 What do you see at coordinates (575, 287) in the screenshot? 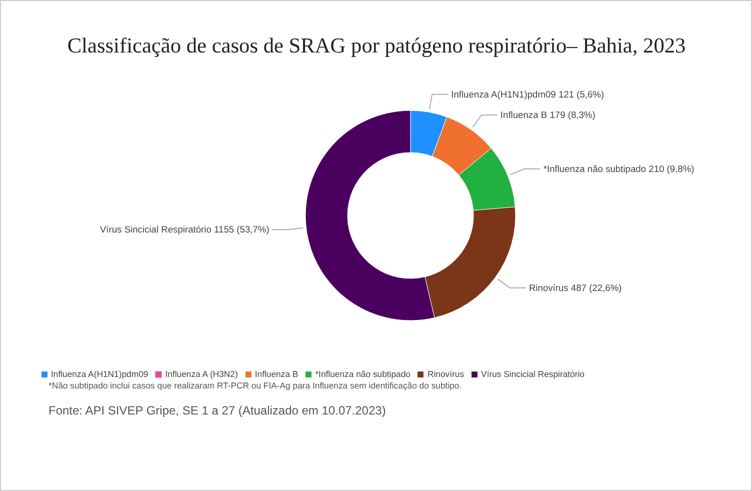
I see `category-label: Rinovírus 487 (22,6%)` at bounding box center [575, 287].